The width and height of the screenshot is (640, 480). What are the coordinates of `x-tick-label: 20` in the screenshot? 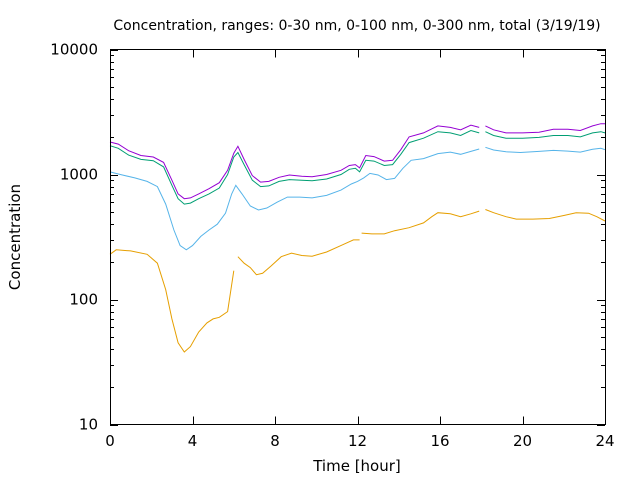 It's located at (522, 441).